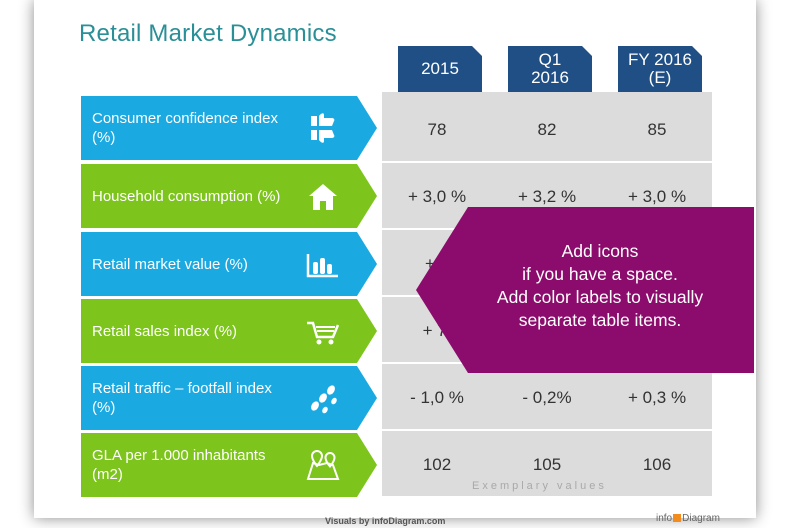 The image size is (793, 528). Describe the element at coordinates (539, 486) in the screenshot. I see `exemplary-note: Exemplary values` at that location.